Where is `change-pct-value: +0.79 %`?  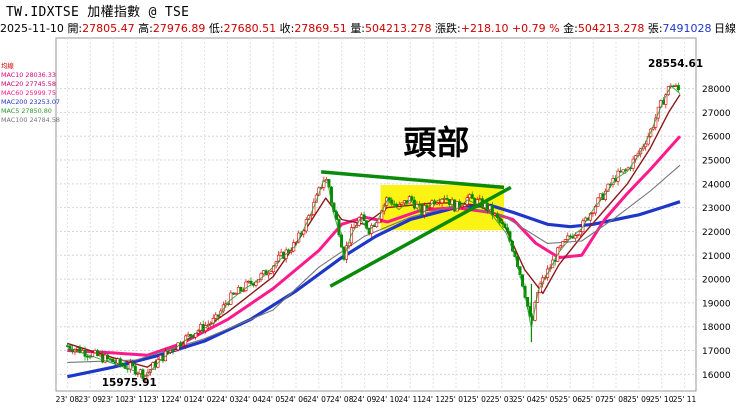 change-pct-value: +0.79 % is located at coordinates (535, 28).